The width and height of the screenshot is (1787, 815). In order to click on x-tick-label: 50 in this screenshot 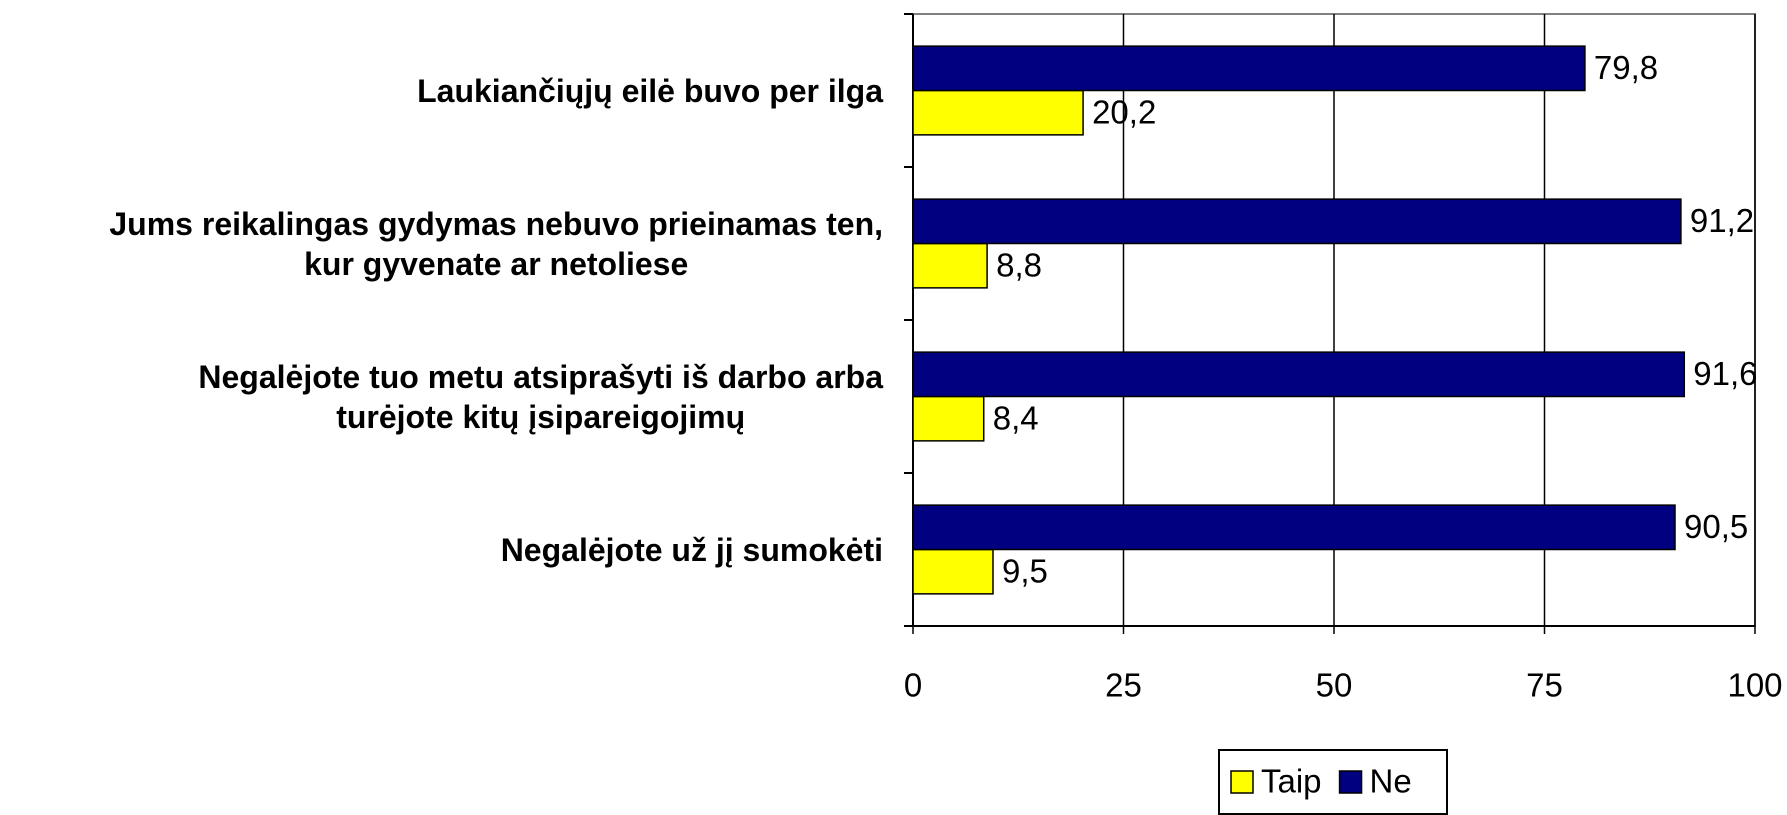, I will do `click(1334, 685)`.